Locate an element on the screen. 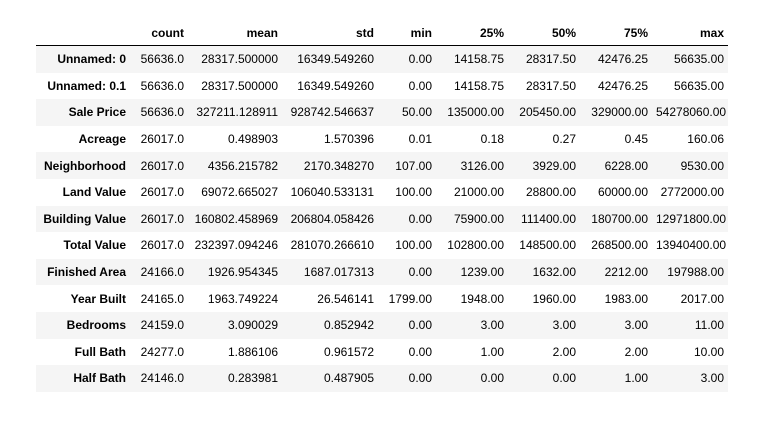 The width and height of the screenshot is (784, 446). column-header-max: max is located at coordinates (690, 33).